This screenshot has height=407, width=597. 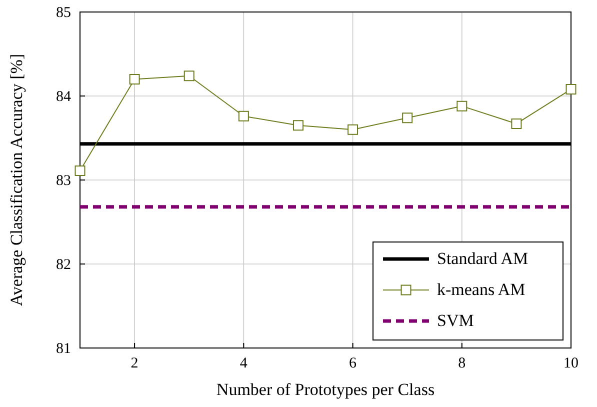 What do you see at coordinates (455, 320) in the screenshot?
I see `legend-label: SVM` at bounding box center [455, 320].